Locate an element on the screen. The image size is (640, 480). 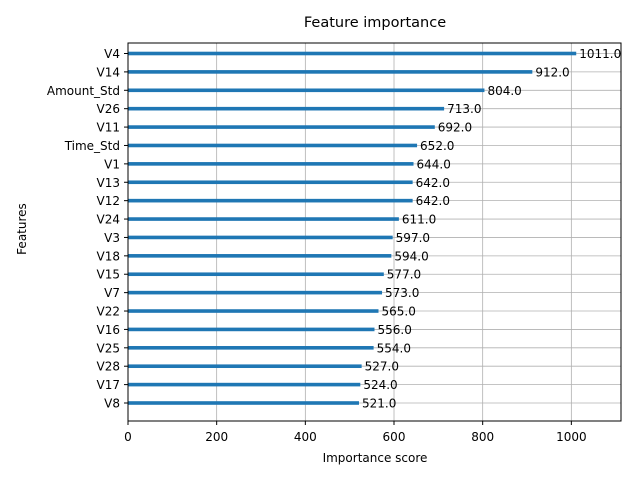
data-label: 554.0 is located at coordinates (394, 348).